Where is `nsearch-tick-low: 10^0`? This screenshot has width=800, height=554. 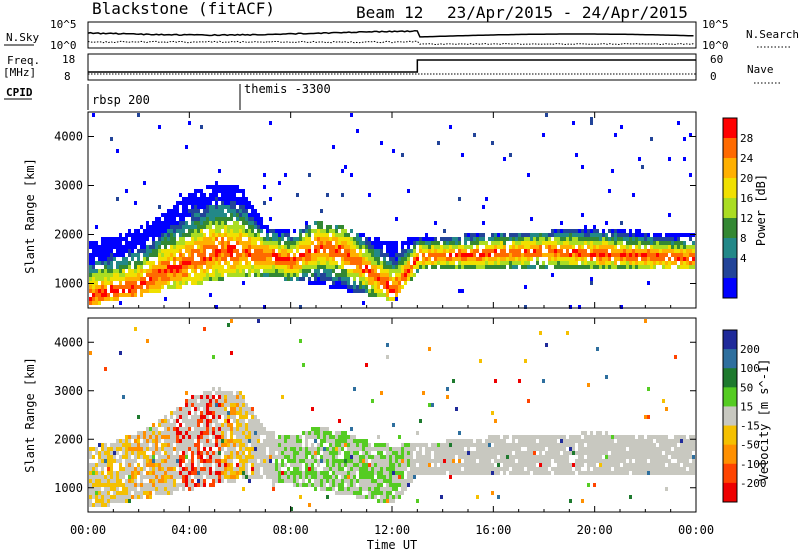
nsearch-tick-low: 10^0 is located at coordinates (715, 45).